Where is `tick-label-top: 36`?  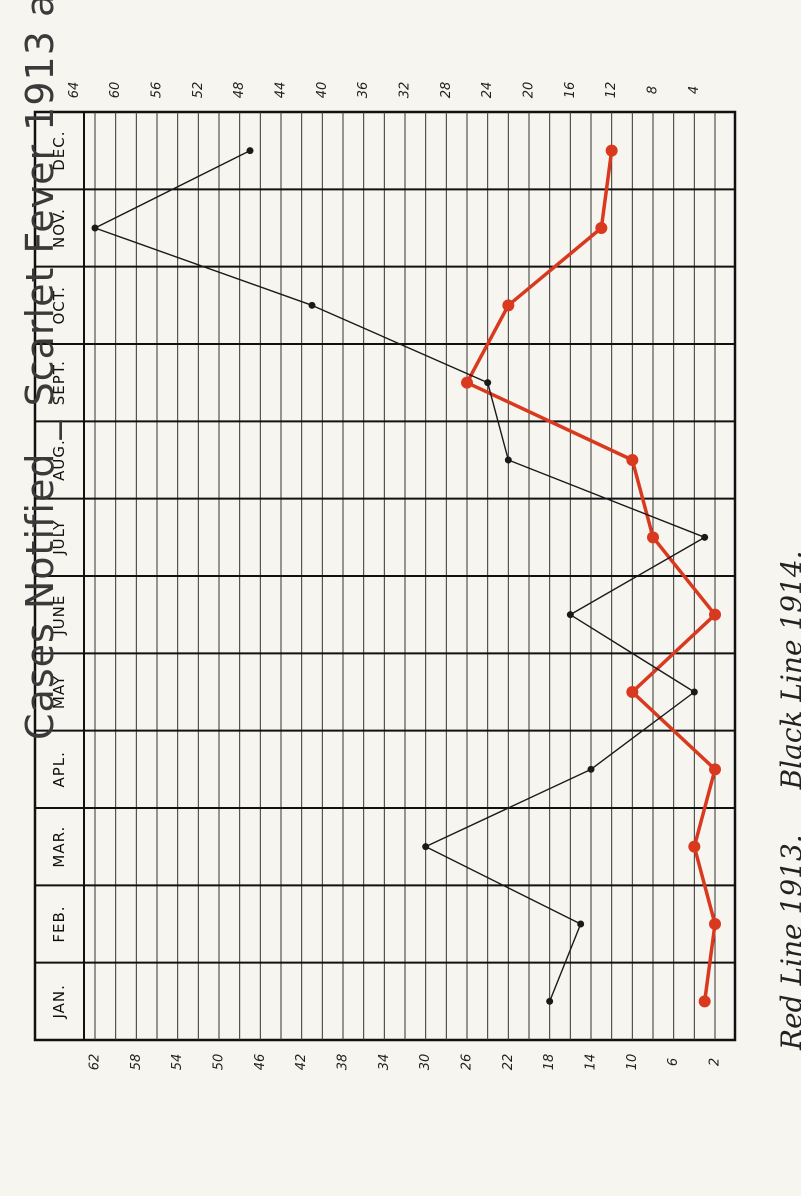 tick-label-top: 36 is located at coordinates (363, 90).